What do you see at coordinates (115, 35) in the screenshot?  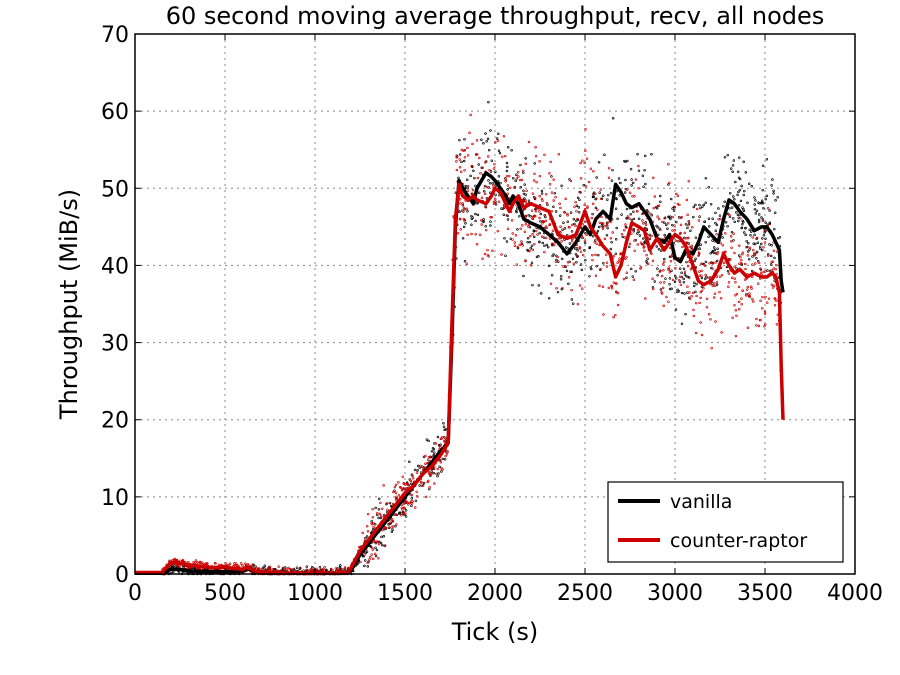 I see `y-tick-label: 70` at bounding box center [115, 35].